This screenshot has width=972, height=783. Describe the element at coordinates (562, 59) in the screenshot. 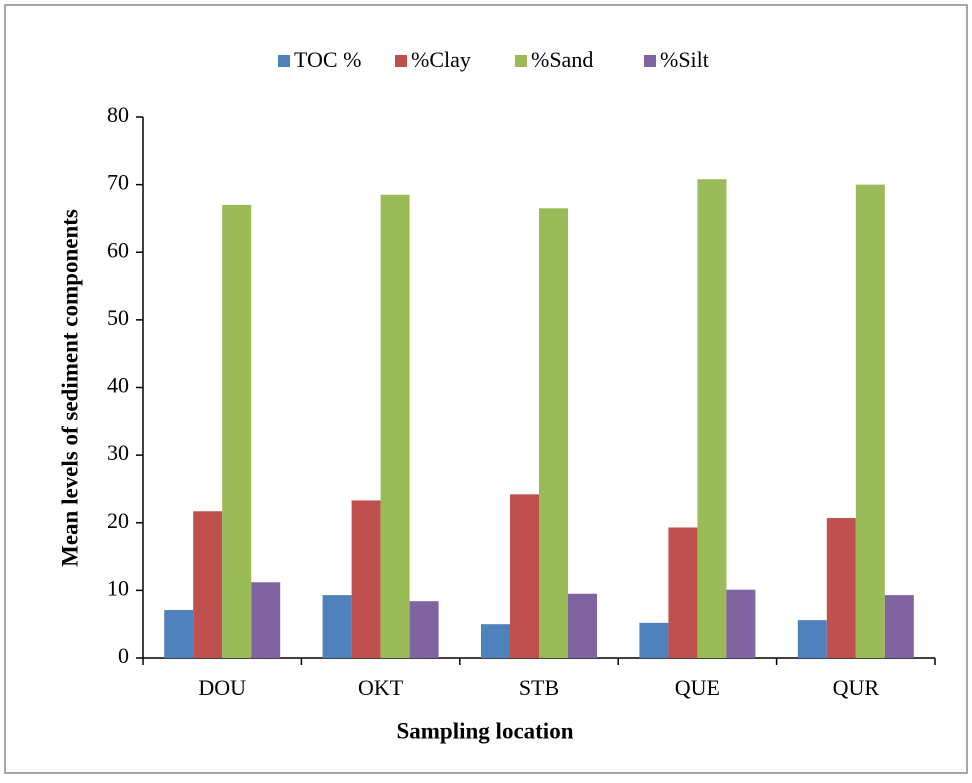

I see `legend-label: %Sand` at that location.